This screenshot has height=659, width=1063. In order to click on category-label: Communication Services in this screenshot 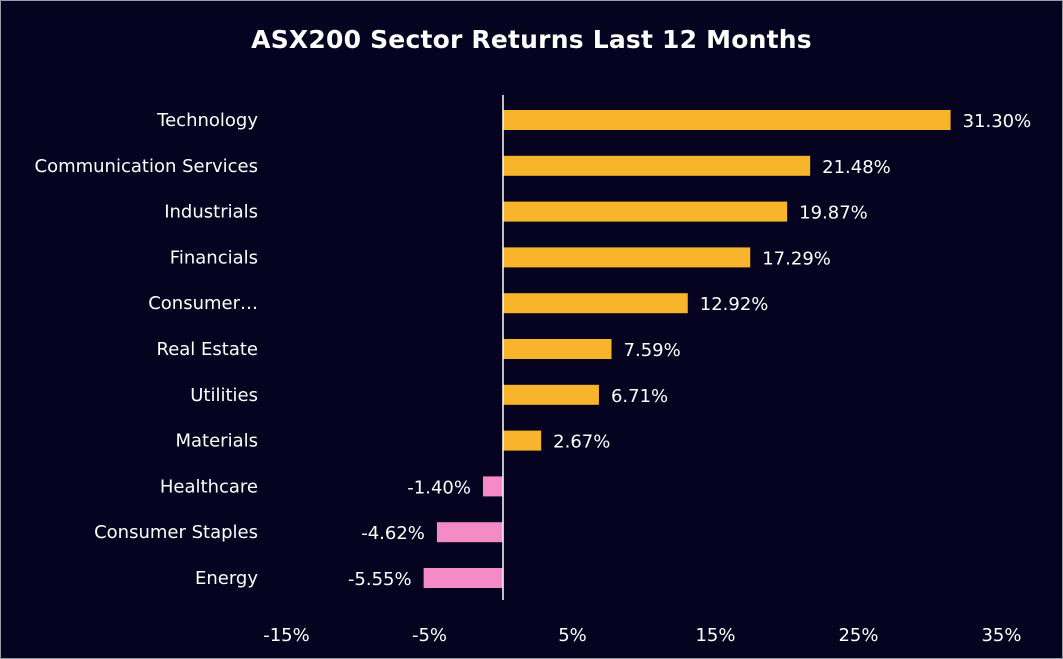, I will do `click(147, 166)`.